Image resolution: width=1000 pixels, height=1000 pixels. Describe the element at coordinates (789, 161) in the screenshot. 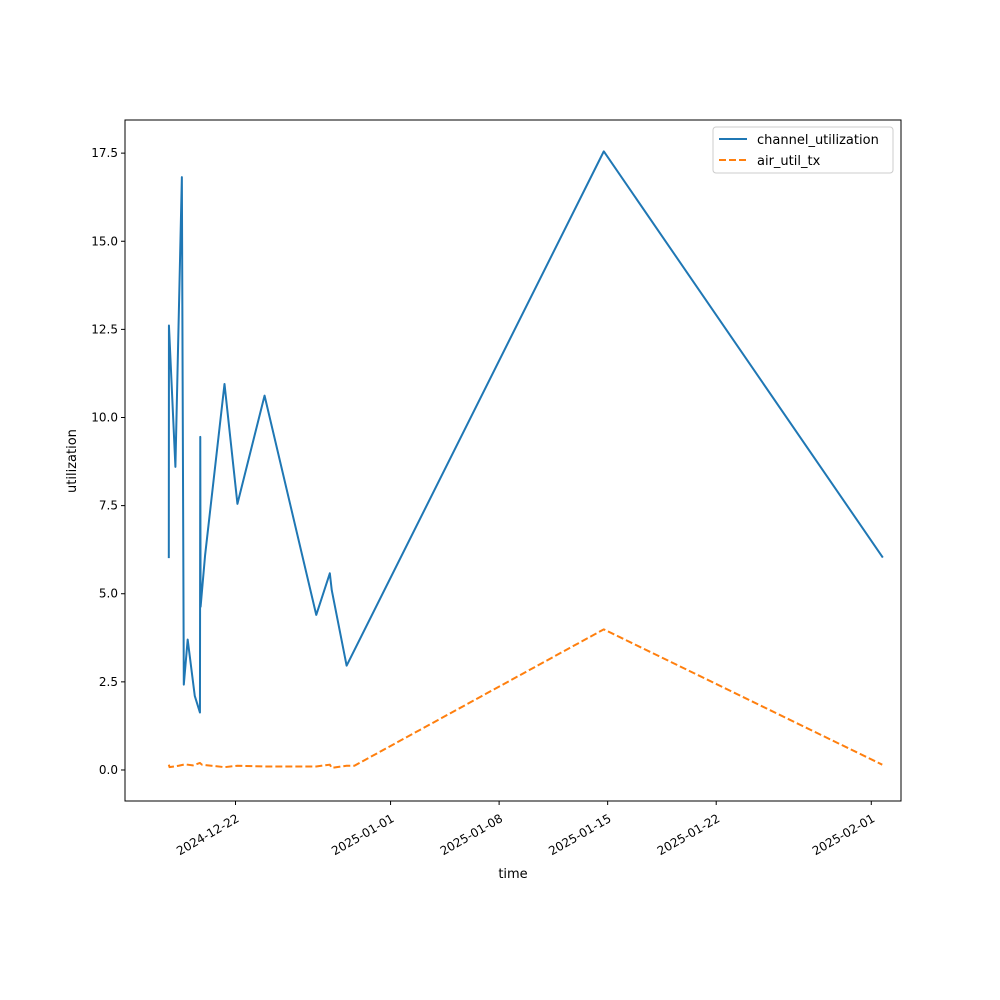

I see `legend-label-air-util-tx: air_util_tx` at that location.